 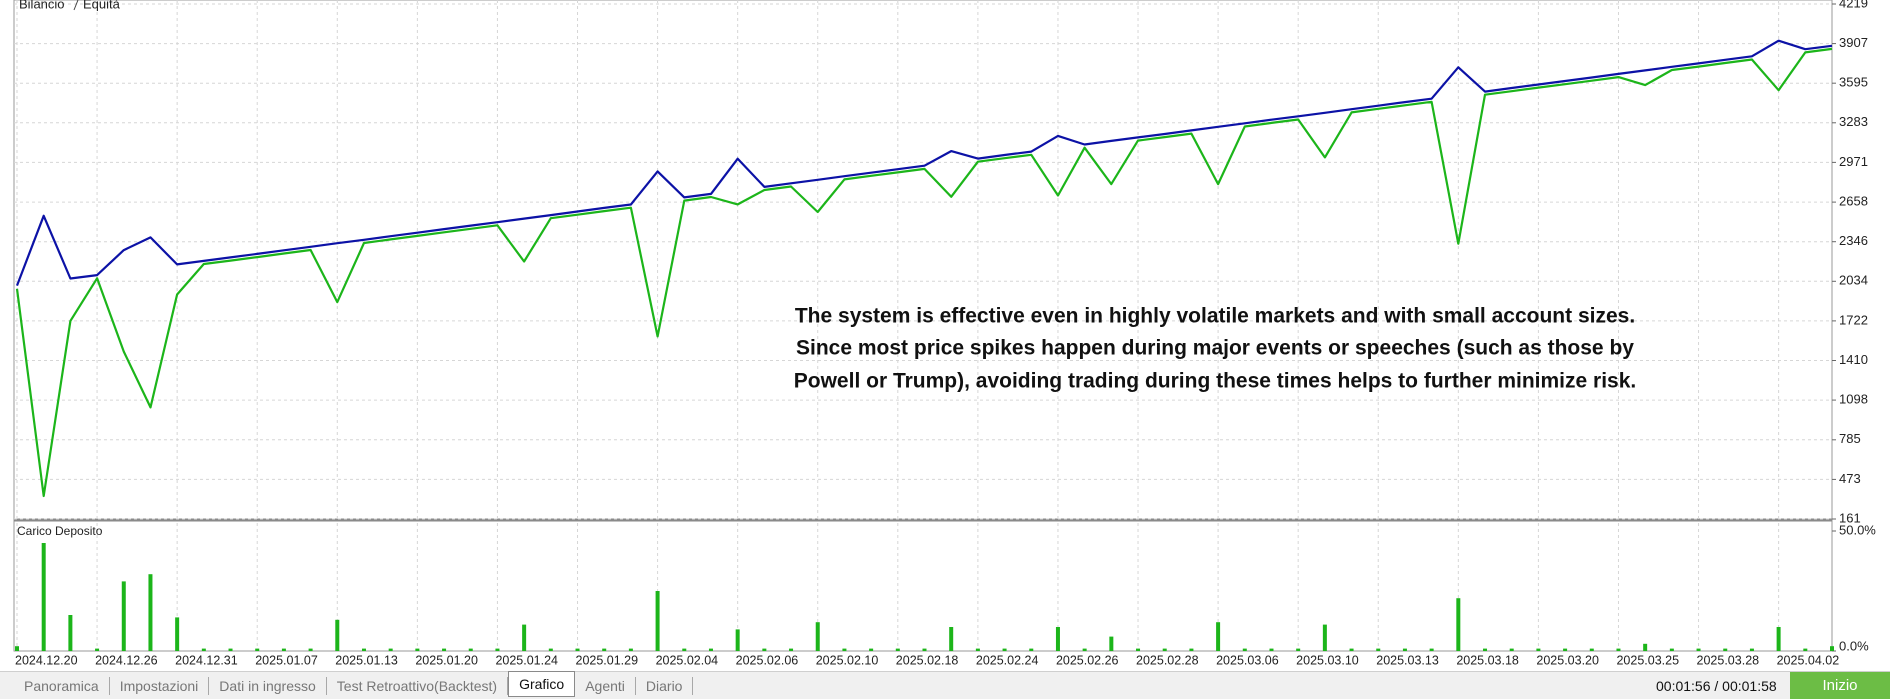 I want to click on x-tick-label: 2025.03.28, so click(x=1728, y=660).